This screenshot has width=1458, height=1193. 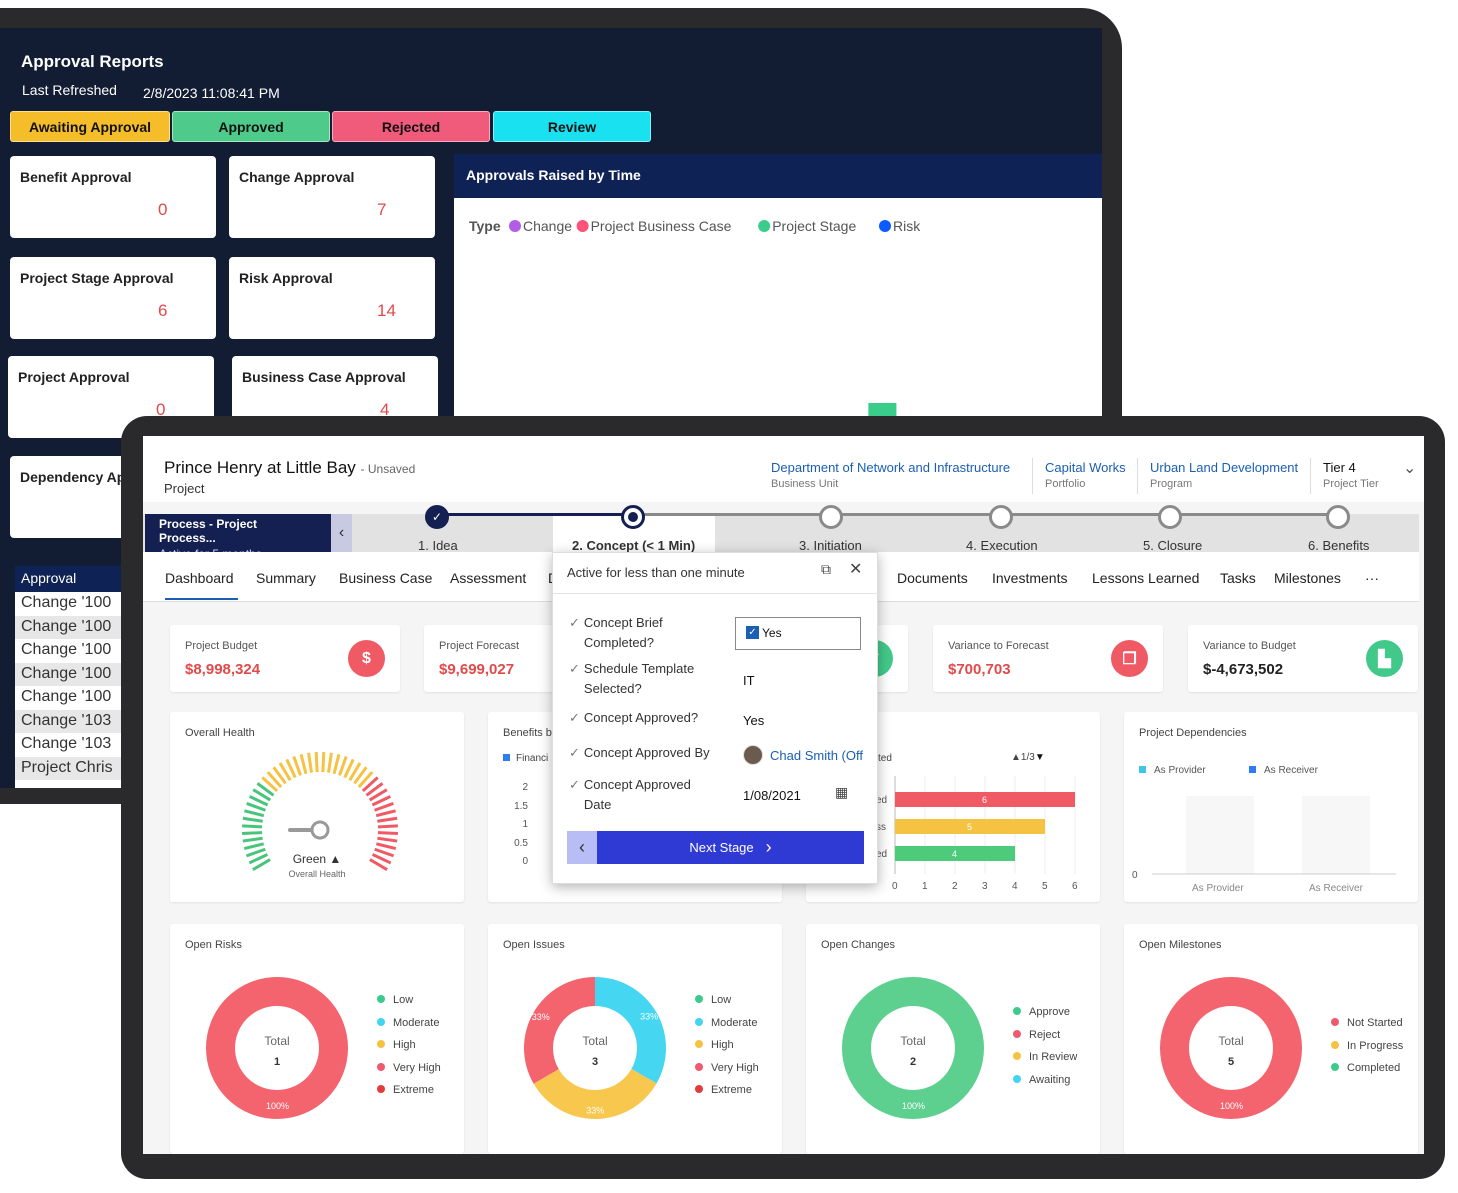 What do you see at coordinates (90, 126) in the screenshot?
I see `filter-awaiting-approval: Awaiting Approval` at bounding box center [90, 126].